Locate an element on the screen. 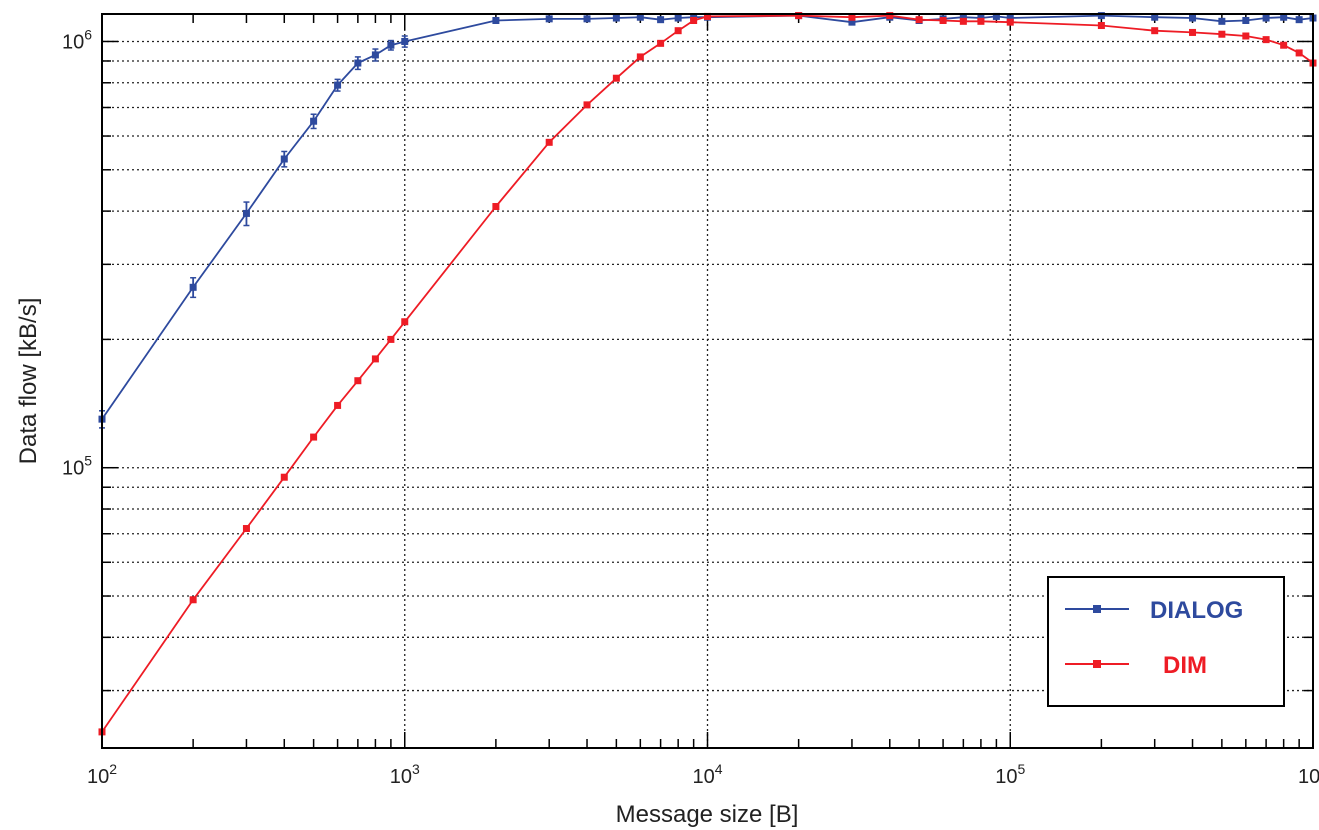 Image resolution: width=1319 pixels, height=830 pixels. x-axis-title: Message size [B] is located at coordinates (707, 814).